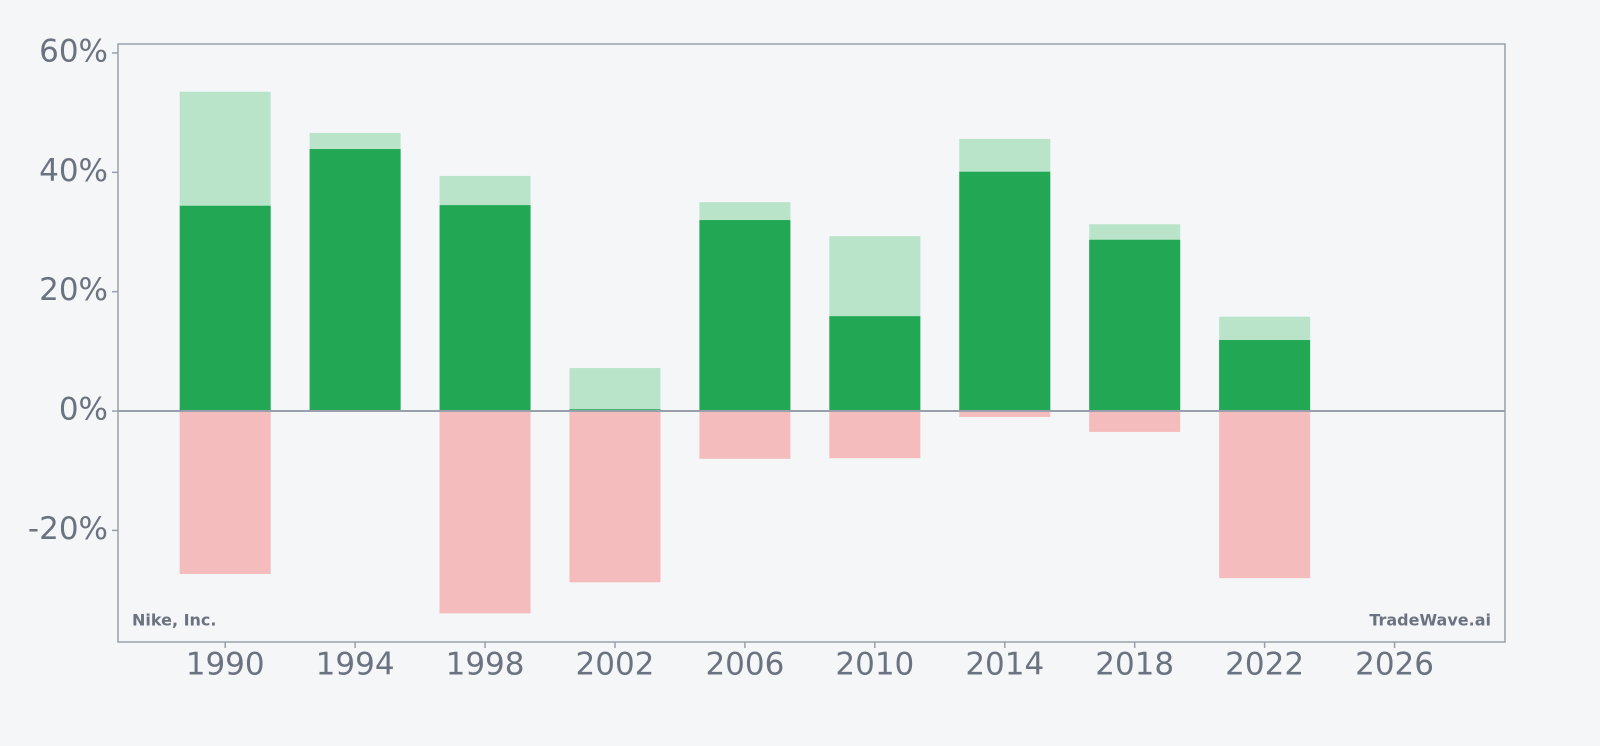 Image resolution: width=1600 pixels, height=746 pixels. What do you see at coordinates (744, 665) in the screenshot?
I see `x-tick-label: 2006` at bounding box center [744, 665].